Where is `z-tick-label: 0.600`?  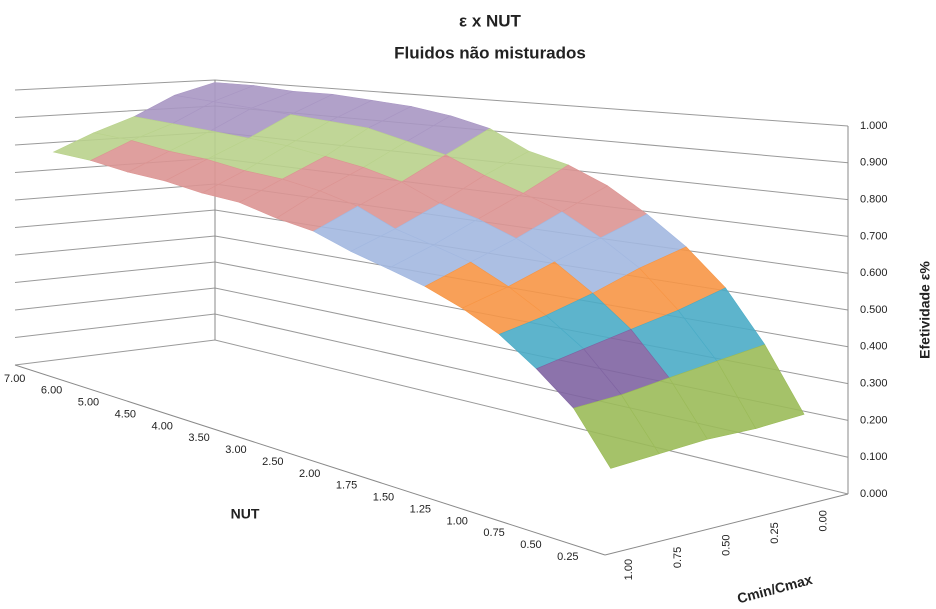 z-tick-label: 0.600 is located at coordinates (874, 273).